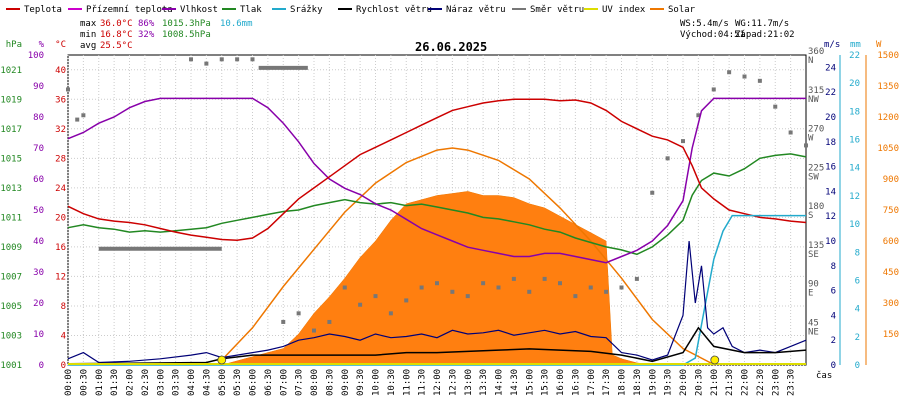 This screenshot has height=400, width=900. What do you see at coordinates (813, 100) in the screenshot?
I see `direction-cardinal: NW` at bounding box center [813, 100].